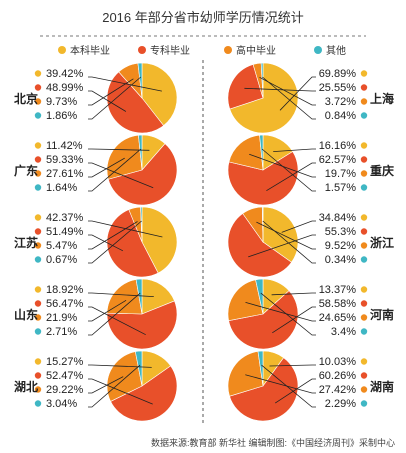  Describe the element at coordinates (338, 146) in the screenshot. I see `value-label: 16.16%` at that location.